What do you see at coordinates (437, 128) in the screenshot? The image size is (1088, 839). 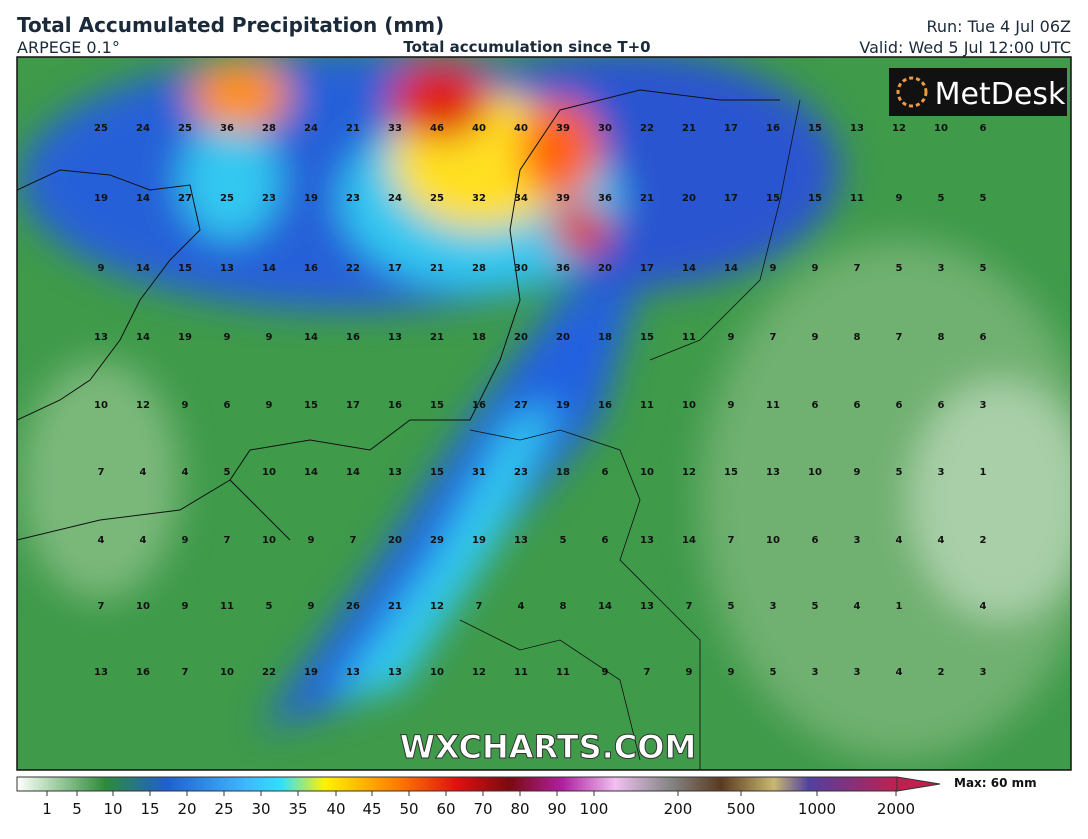 I see `grid-value: 46` at bounding box center [437, 128].